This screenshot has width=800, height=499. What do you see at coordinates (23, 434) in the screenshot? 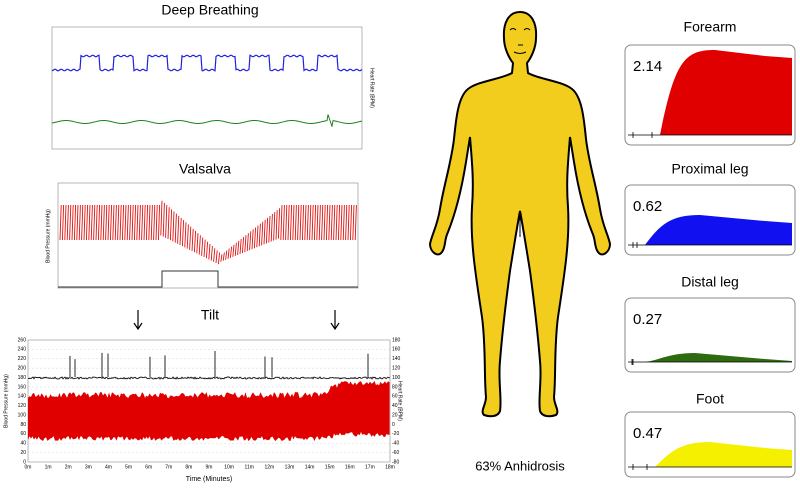
I see `y-tick-label: 60` at bounding box center [23, 434].